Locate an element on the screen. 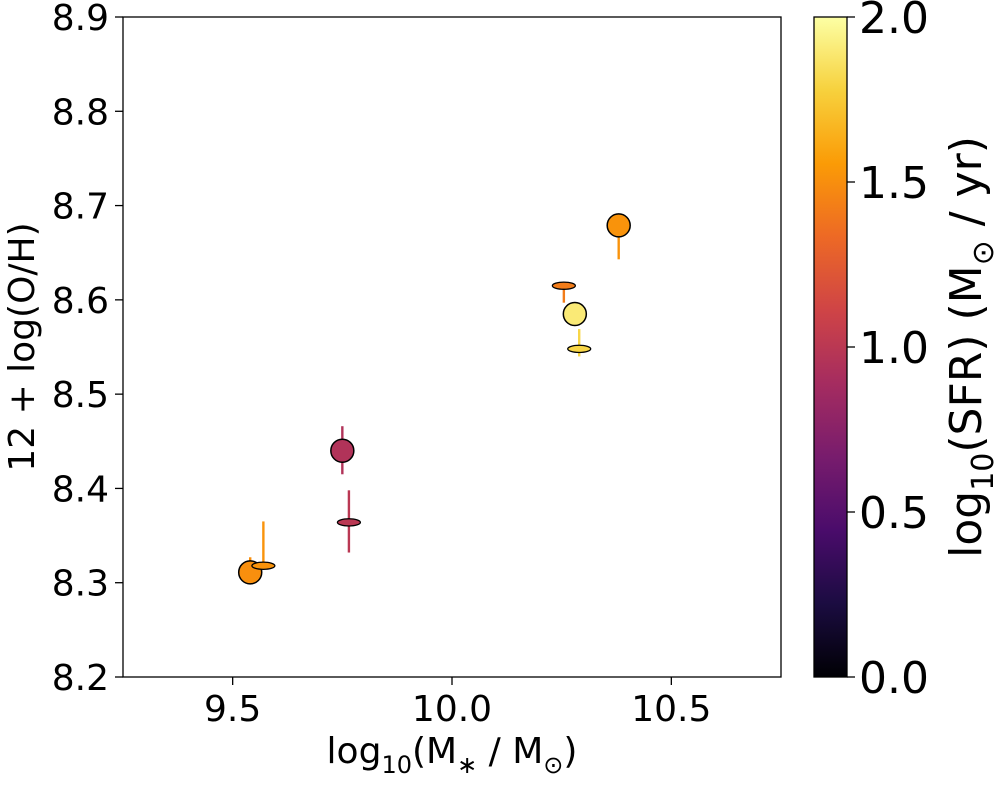 This screenshot has height=786, width=1000. x-tick-label: 10.5 is located at coordinates (671, 709).